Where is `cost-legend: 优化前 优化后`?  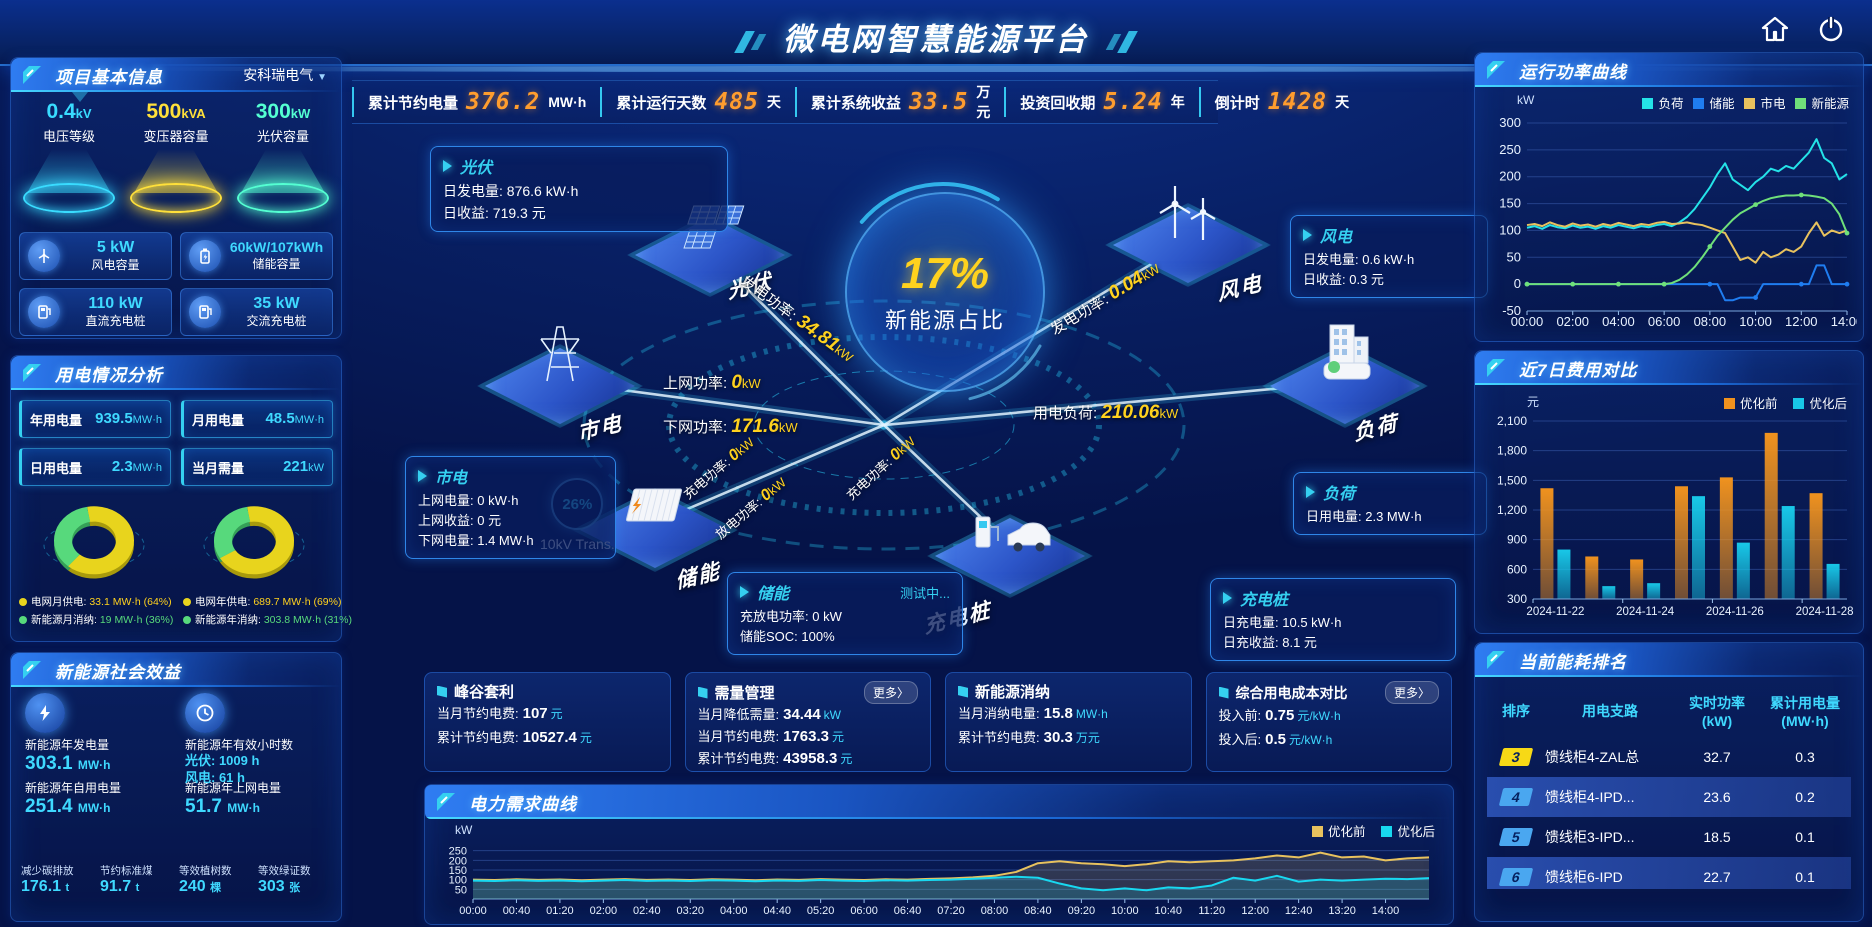
cost-legend: 优化前 优化后 is located at coordinates (1785, 402).